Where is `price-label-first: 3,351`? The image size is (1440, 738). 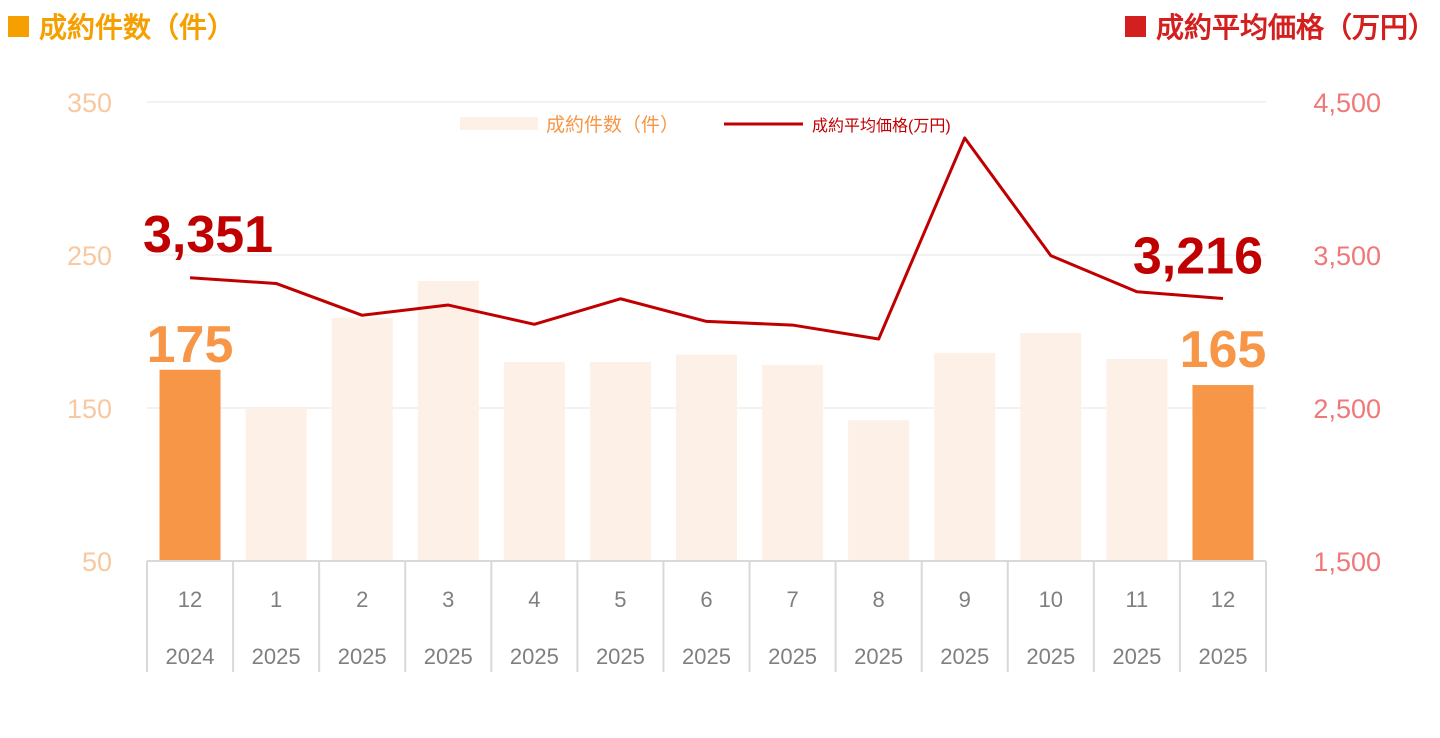 price-label-first: 3,351 is located at coordinates (208, 235).